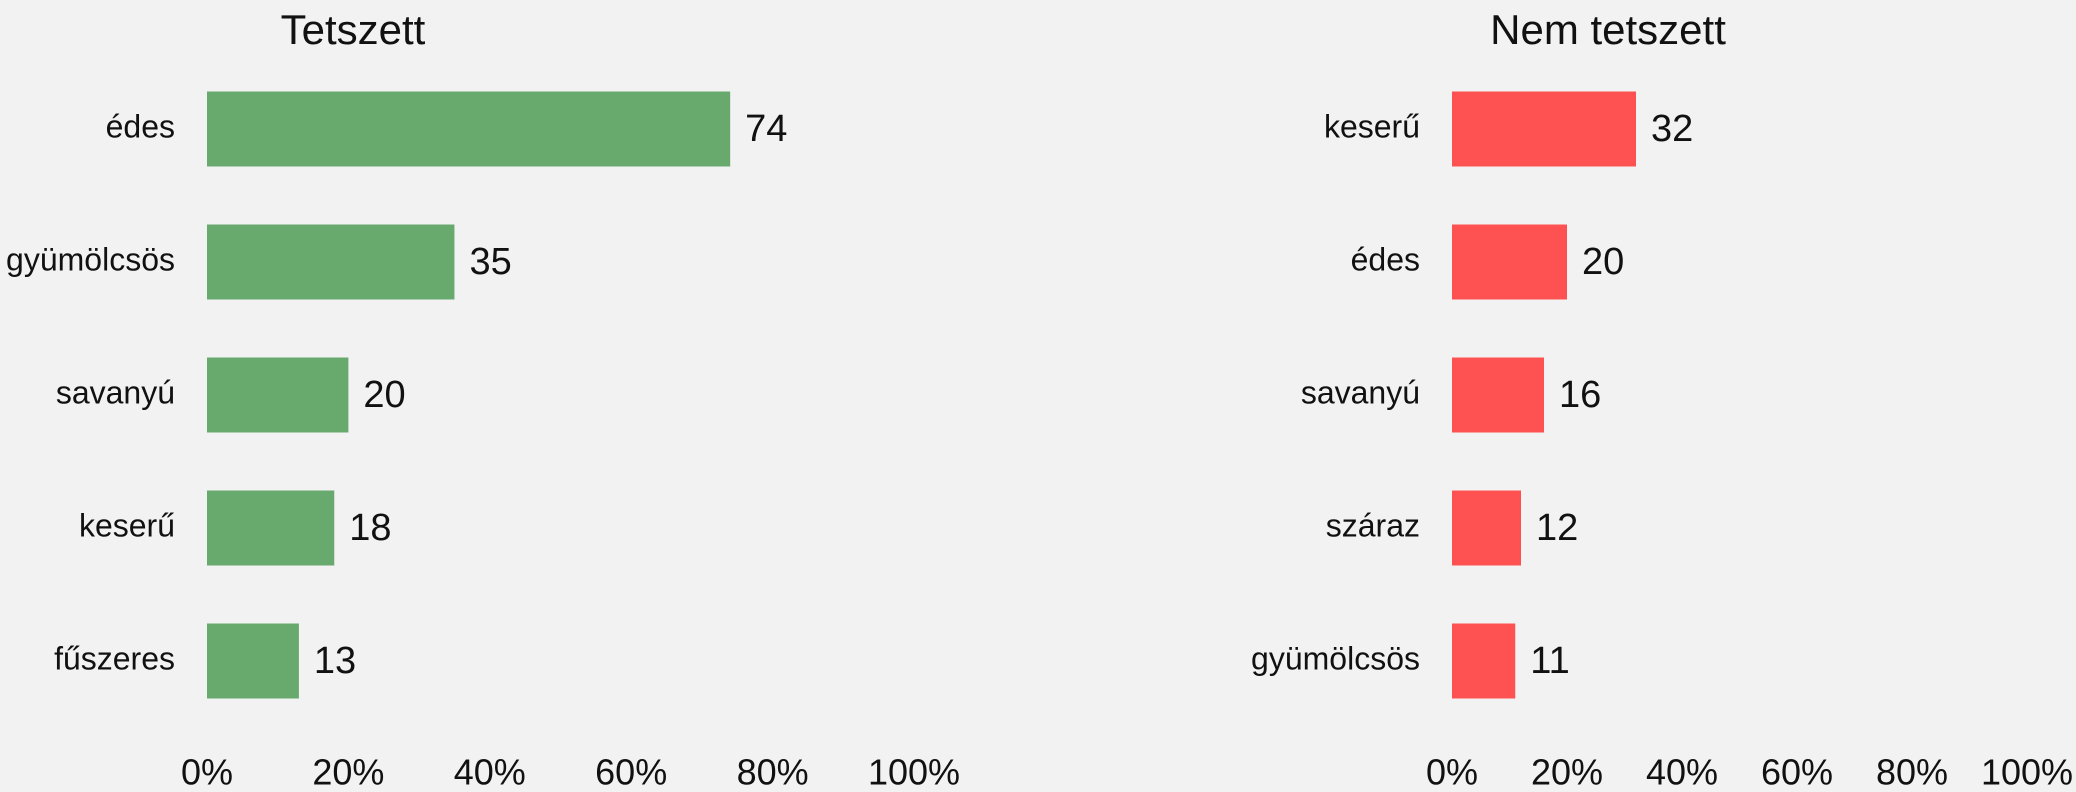 This screenshot has width=2076, height=792. I want to click on chart-title: Nem tetszett, so click(1608, 29).